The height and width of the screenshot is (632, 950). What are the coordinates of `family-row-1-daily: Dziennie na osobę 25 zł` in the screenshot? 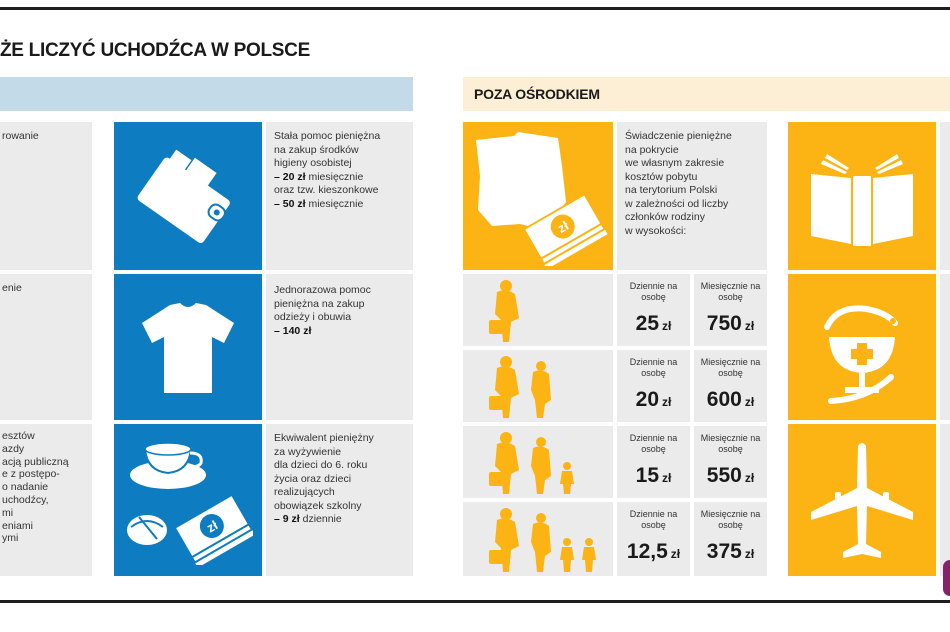 It's located at (653, 310).